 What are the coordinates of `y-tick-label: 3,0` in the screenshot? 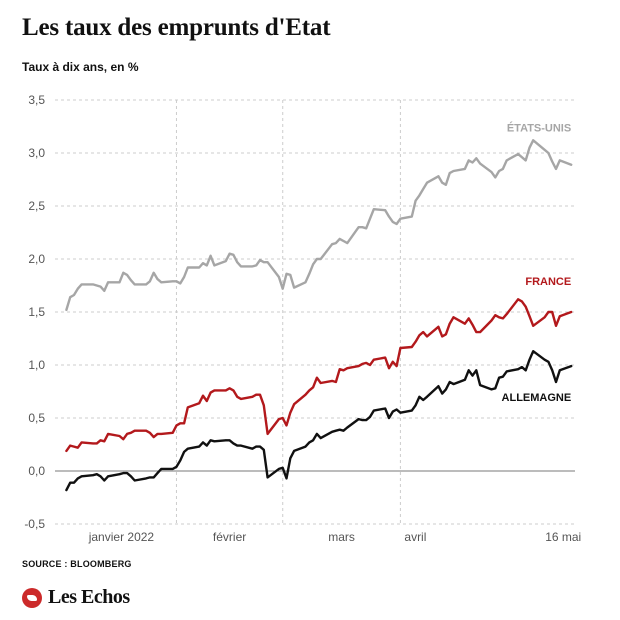 It's located at (36, 153).